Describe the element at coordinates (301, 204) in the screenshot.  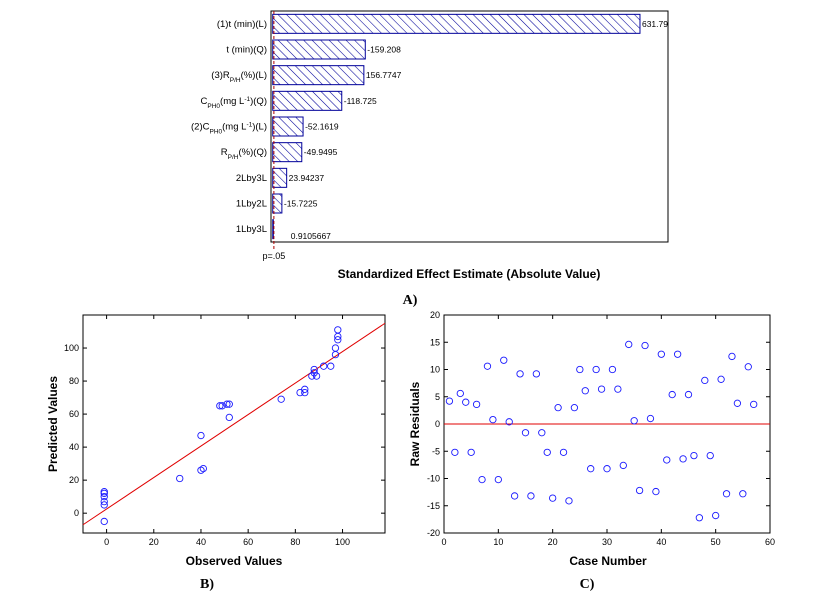
I see `pareto-value-label: -15.7225` at that location.